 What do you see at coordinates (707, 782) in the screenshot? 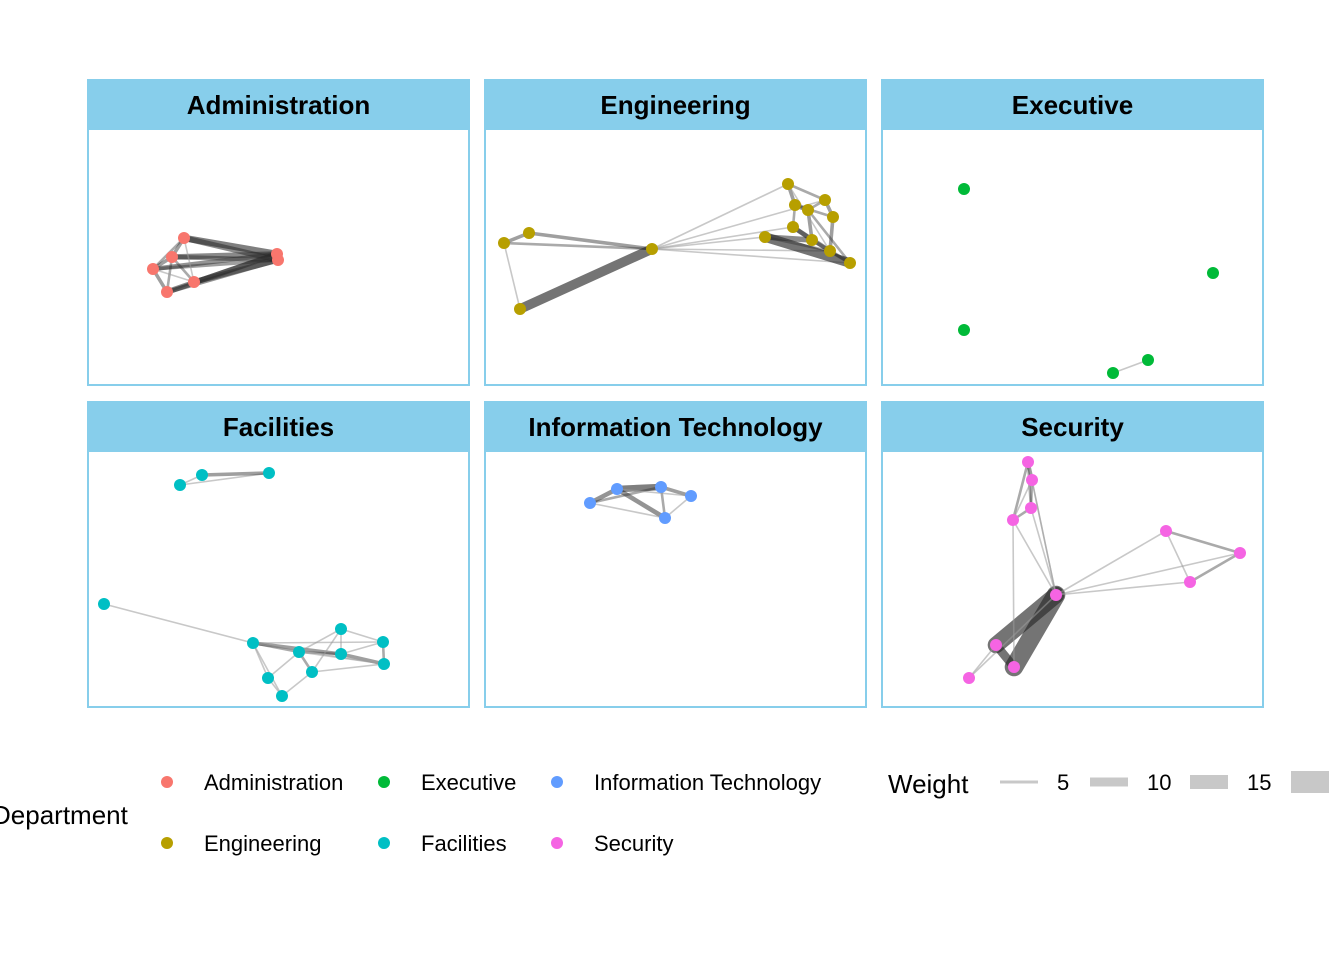
I see `legend-label: Information Technology` at bounding box center [707, 782].